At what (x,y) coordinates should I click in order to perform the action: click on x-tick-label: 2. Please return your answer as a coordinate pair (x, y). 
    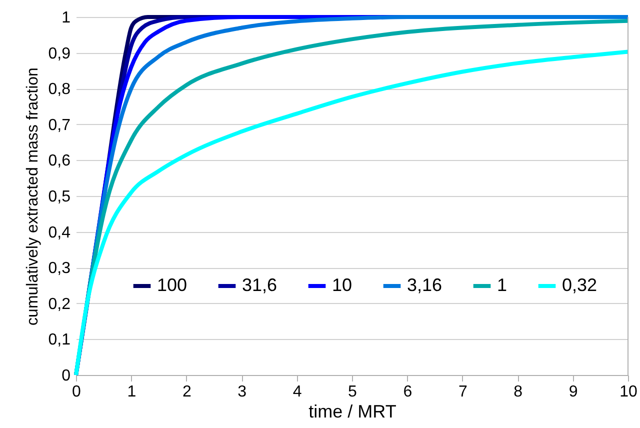
    Looking at the image, I should click on (187, 392).